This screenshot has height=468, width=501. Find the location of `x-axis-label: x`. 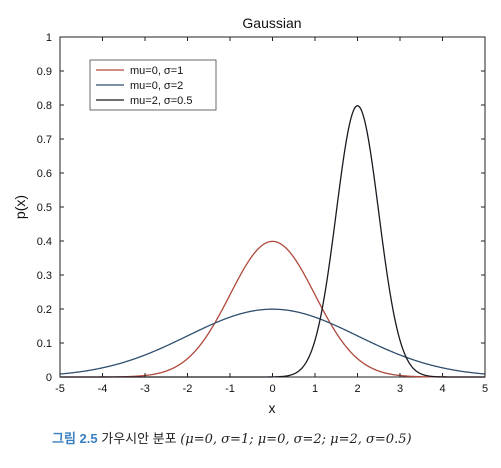

x-axis-label: x is located at coordinates (272, 408).